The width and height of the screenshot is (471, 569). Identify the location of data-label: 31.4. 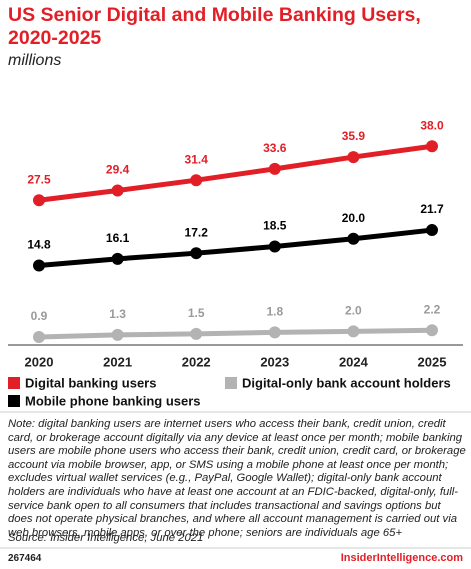
(197, 159).